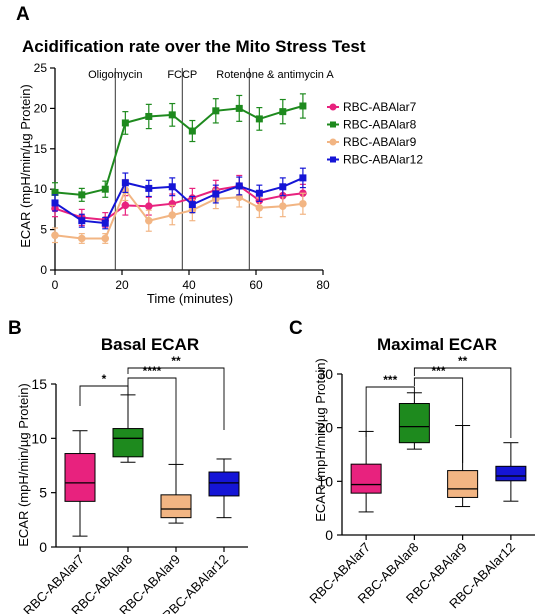 Image resolution: width=550 pixels, height=614 pixels. Describe the element at coordinates (41, 189) in the screenshot. I see `chart-a-y-tick-label: 10` at that location.